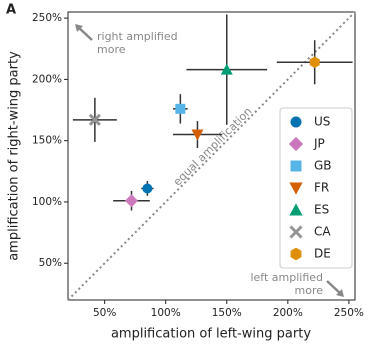 The width and height of the screenshot is (377, 352). I want to click on y-tick-label: 250%, so click(47, 18).